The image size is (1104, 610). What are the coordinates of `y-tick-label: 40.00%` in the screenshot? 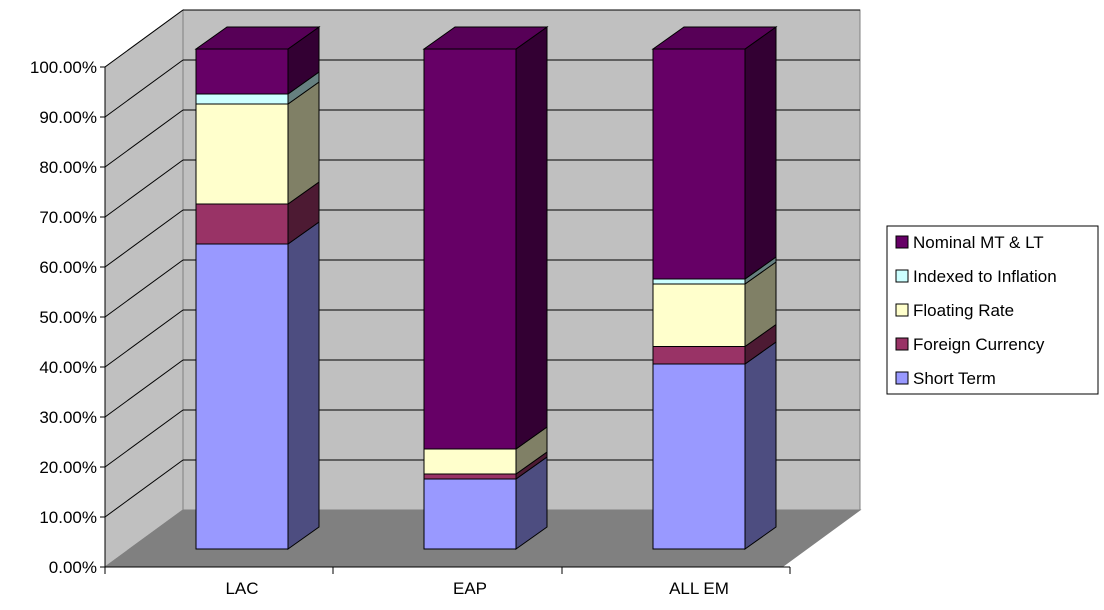 It's located at (68, 367).